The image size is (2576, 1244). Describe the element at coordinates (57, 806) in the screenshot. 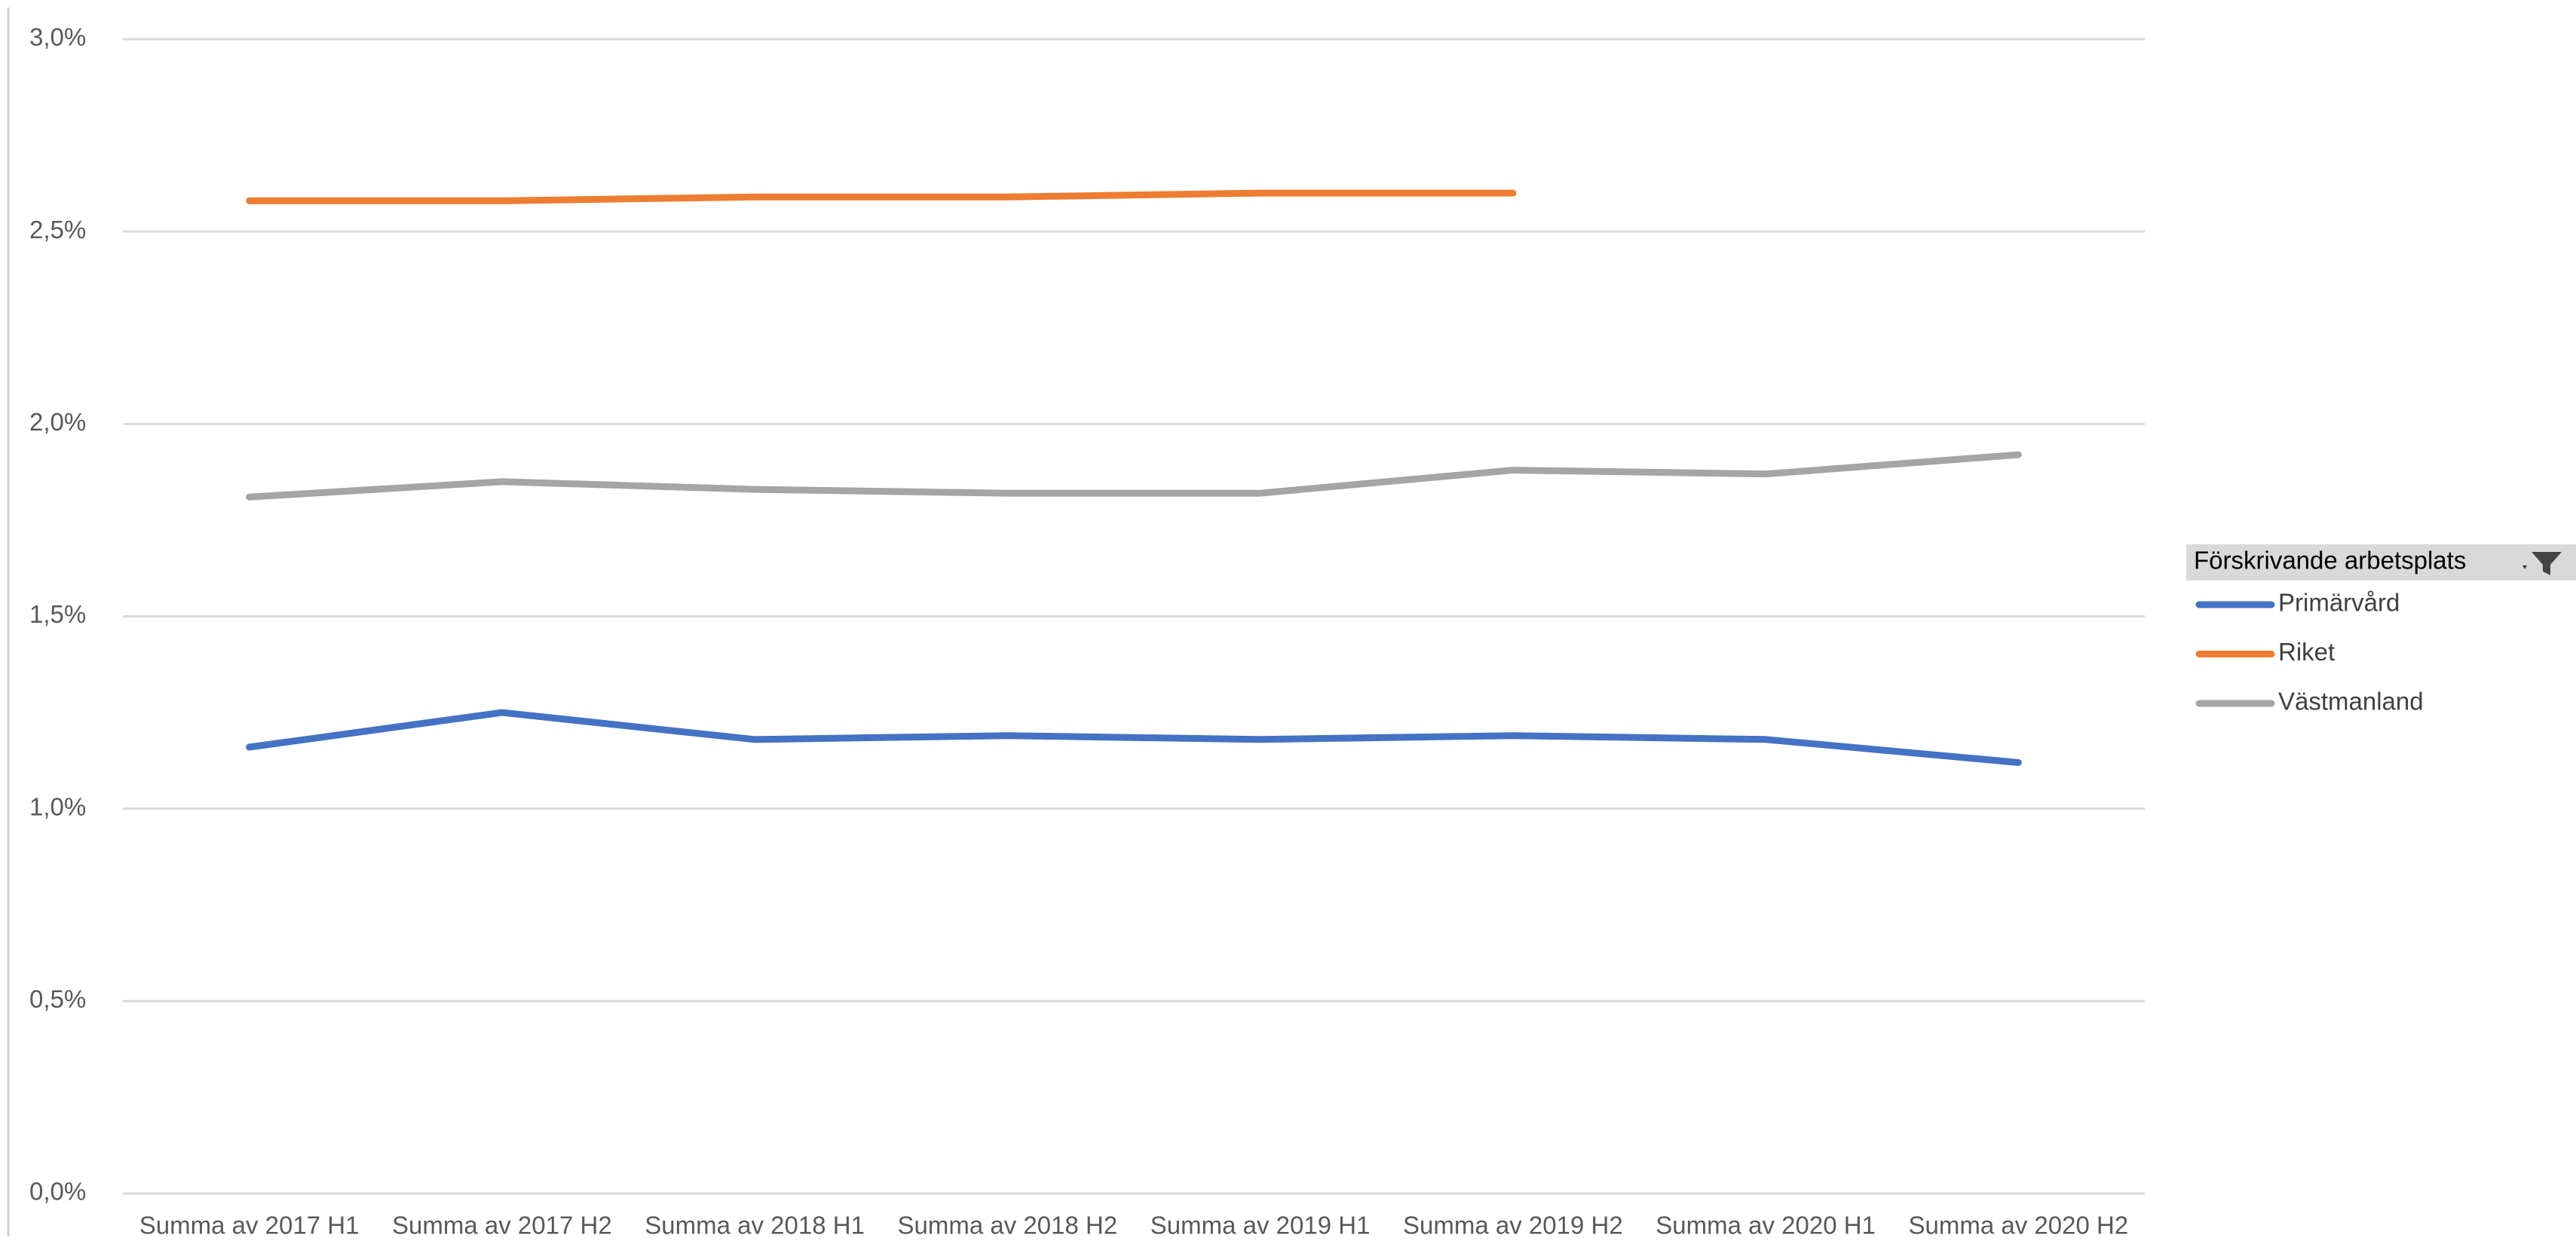

I see `y-tick-label: 1,0%` at that location.